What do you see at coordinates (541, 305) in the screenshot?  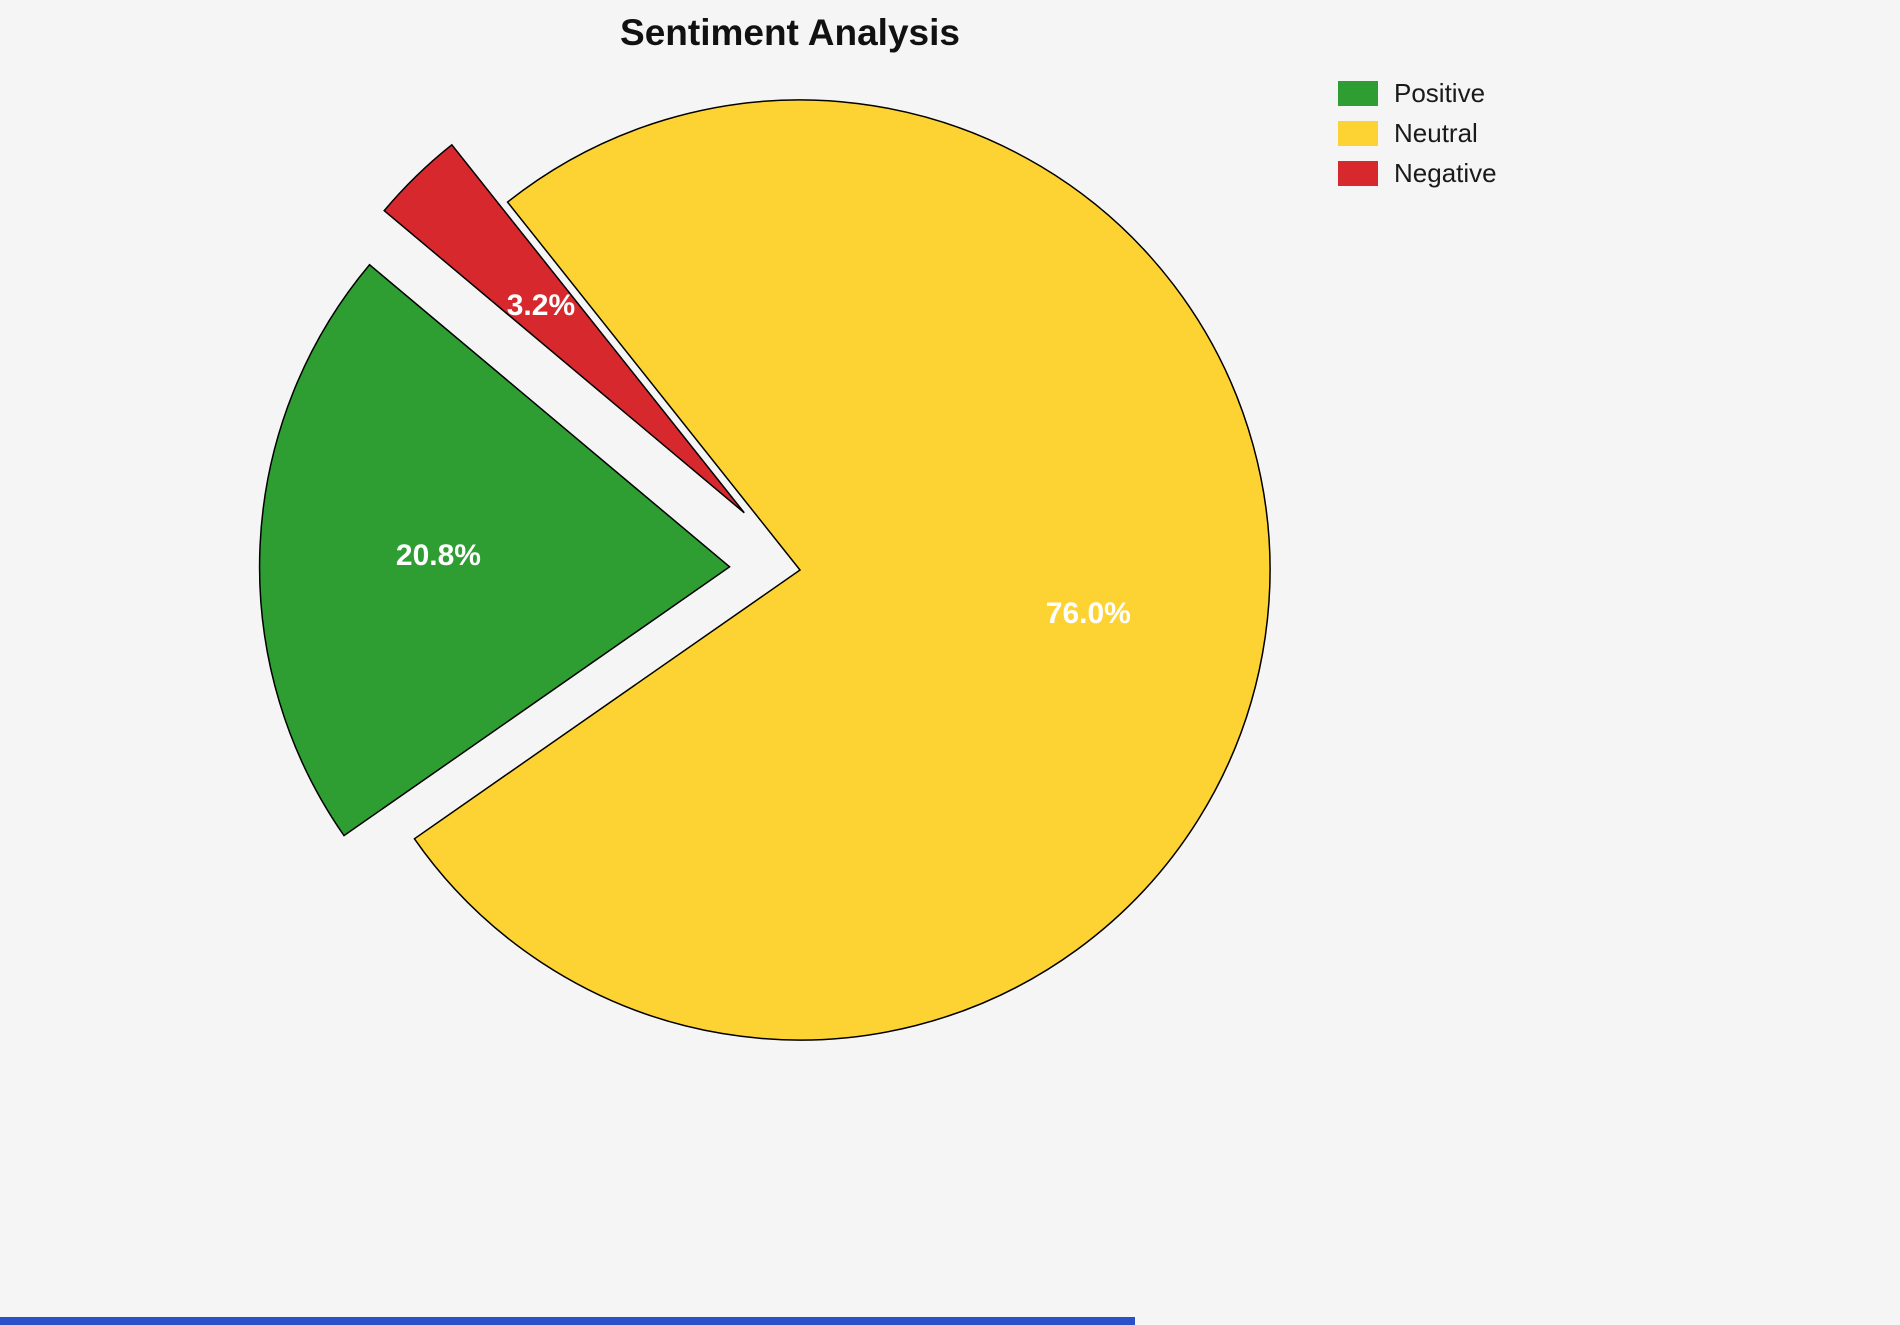 I see `pct-label-negative: 3.2%` at bounding box center [541, 305].